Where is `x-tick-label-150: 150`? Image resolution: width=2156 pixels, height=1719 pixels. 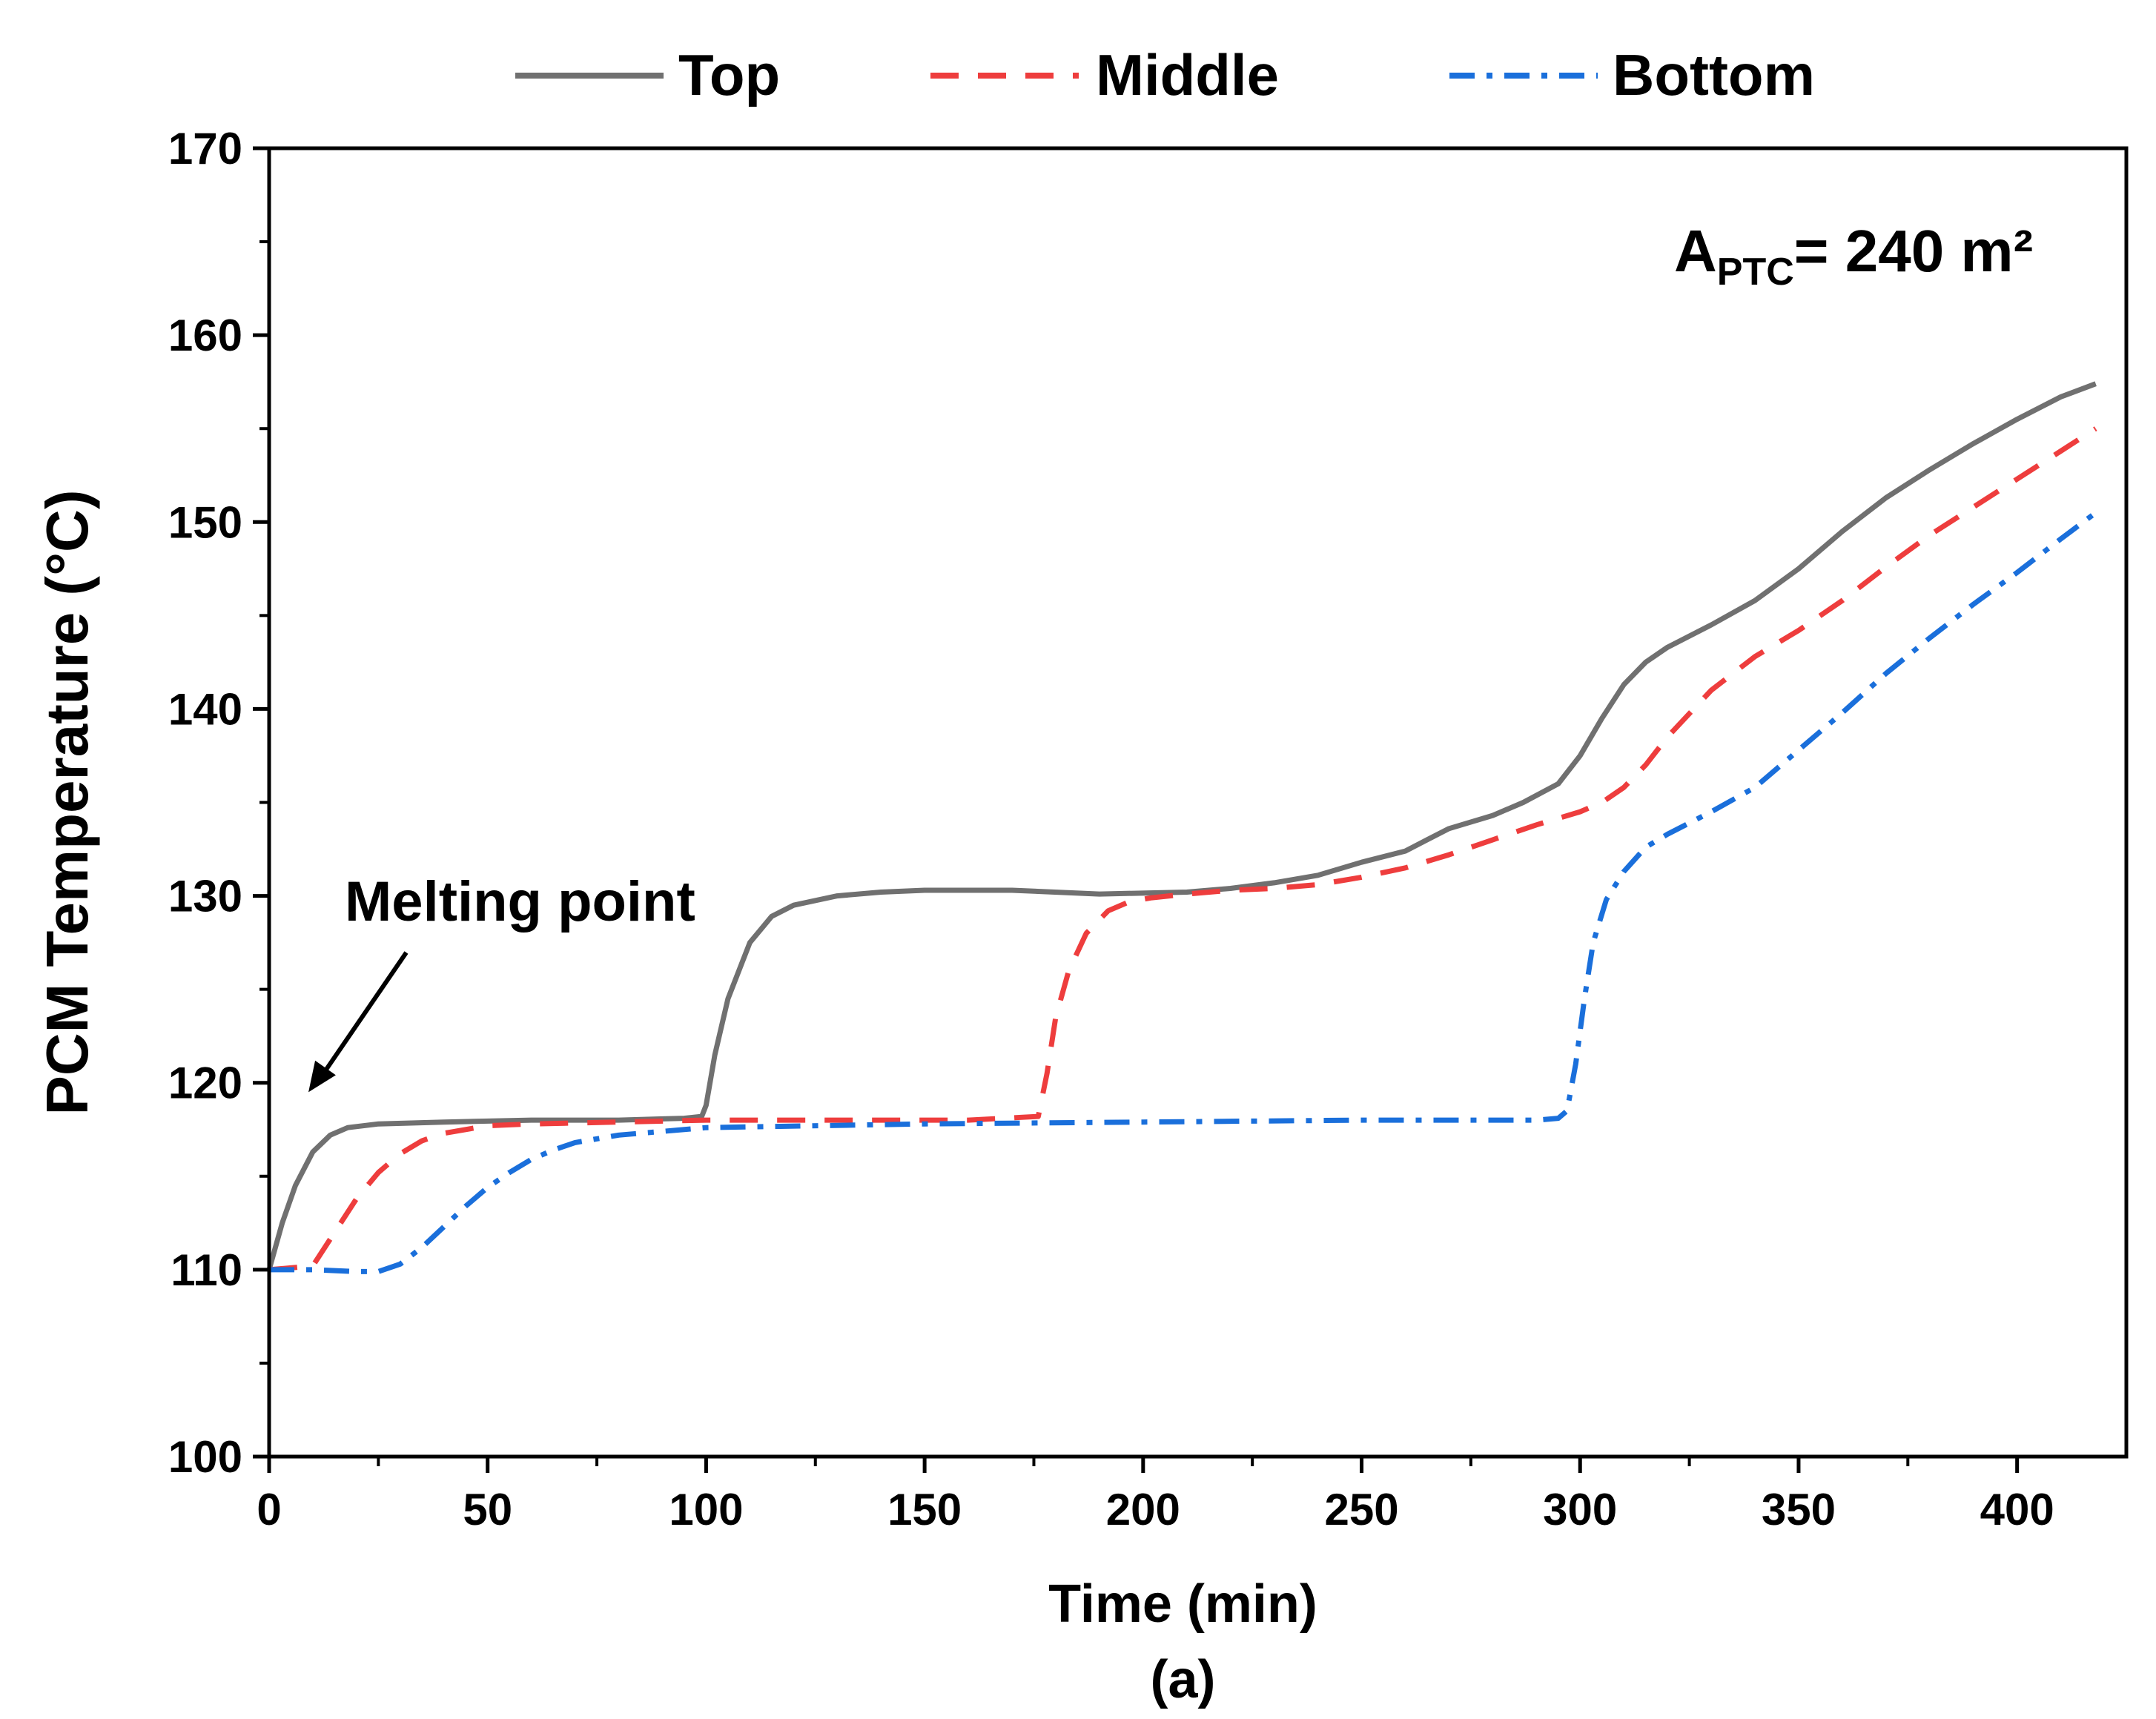 x-tick-label-150: 150 is located at coordinates (925, 1509).